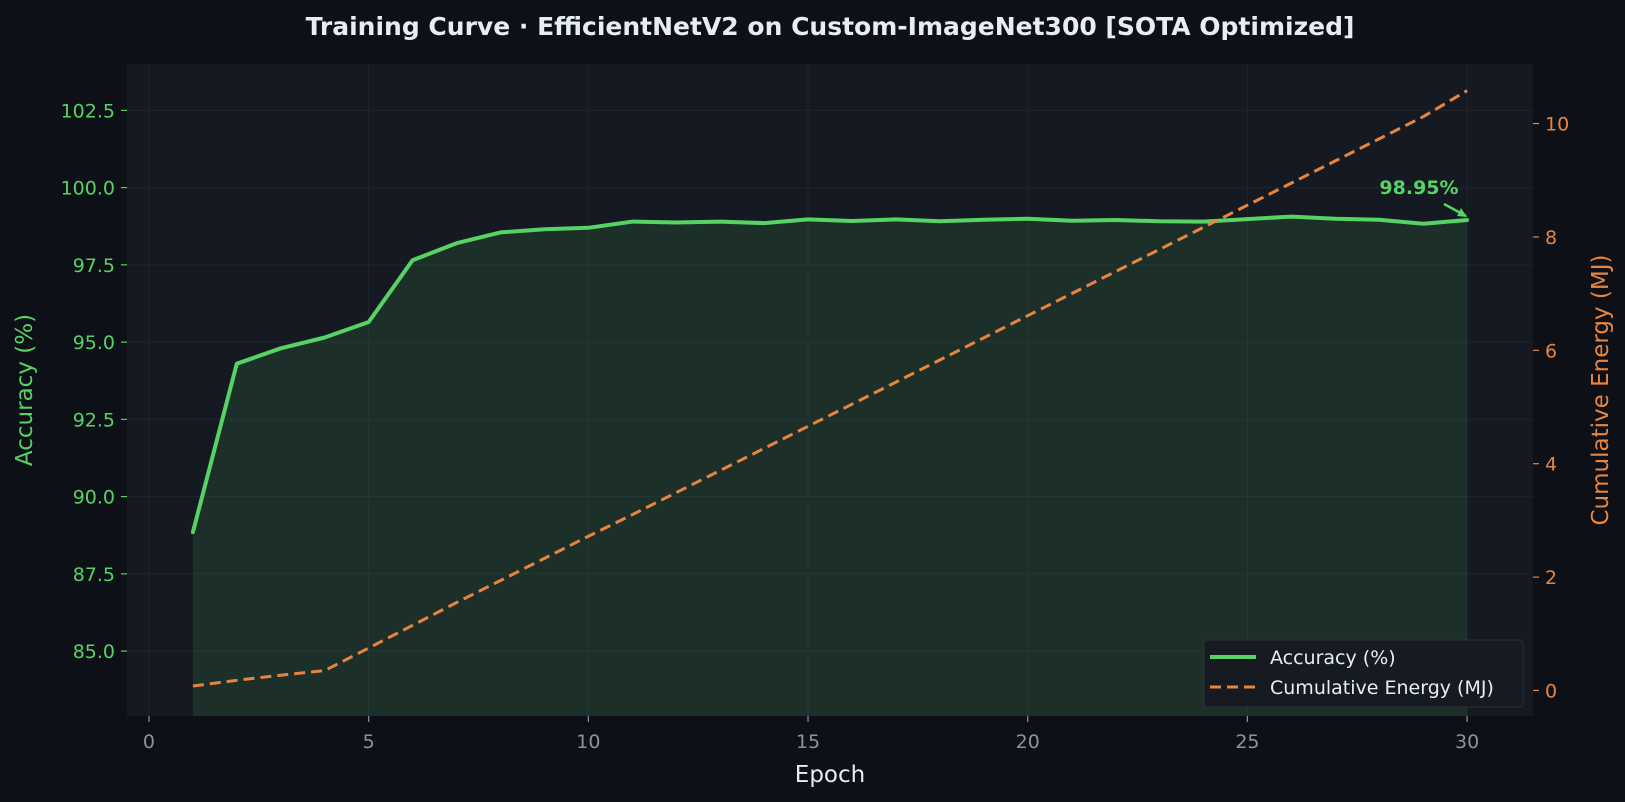  What do you see at coordinates (1333, 658) in the screenshot?
I see `legend-accuracy-label: Accuracy (%)` at bounding box center [1333, 658].